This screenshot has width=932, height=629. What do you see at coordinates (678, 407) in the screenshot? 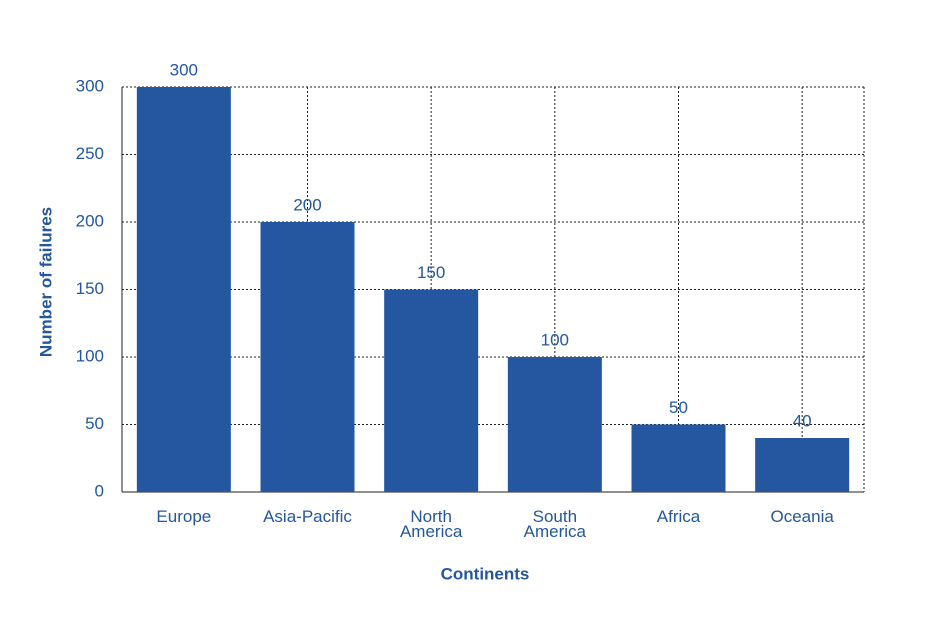
I see `value-label: 50` at bounding box center [678, 407].